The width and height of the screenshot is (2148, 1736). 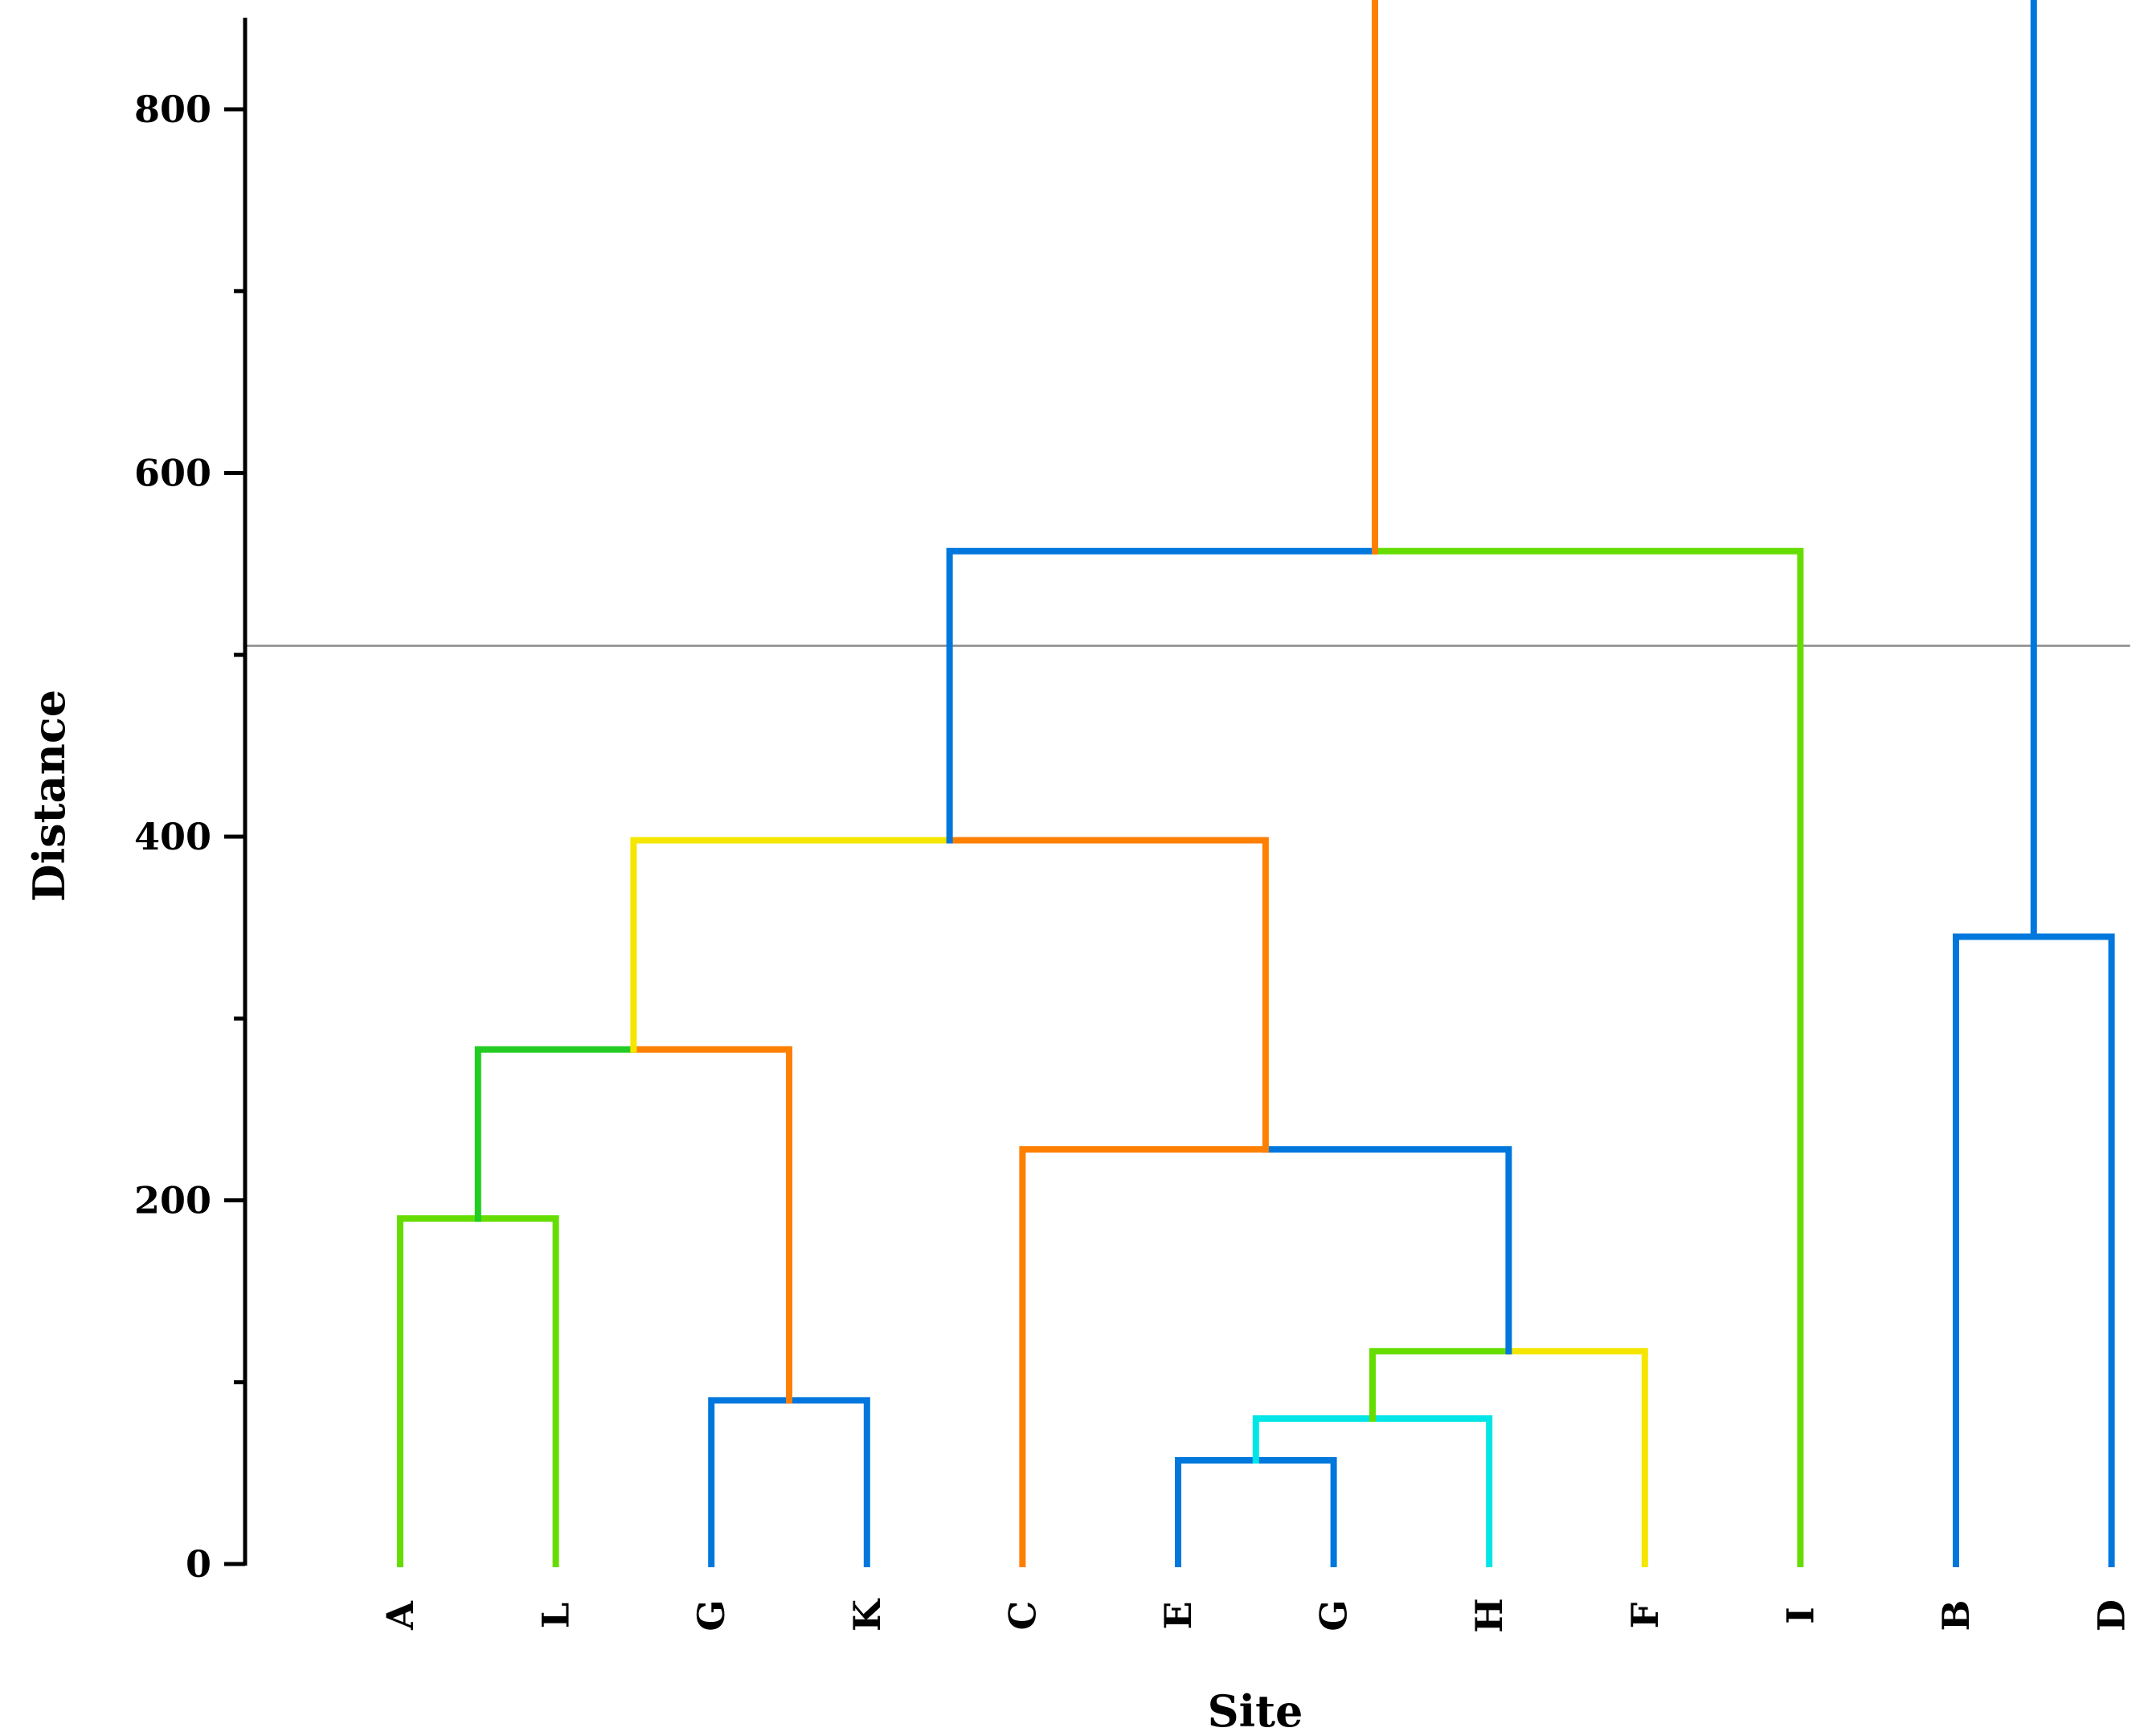 I want to click on link-m10-right, so click(x=2072, y=1250).